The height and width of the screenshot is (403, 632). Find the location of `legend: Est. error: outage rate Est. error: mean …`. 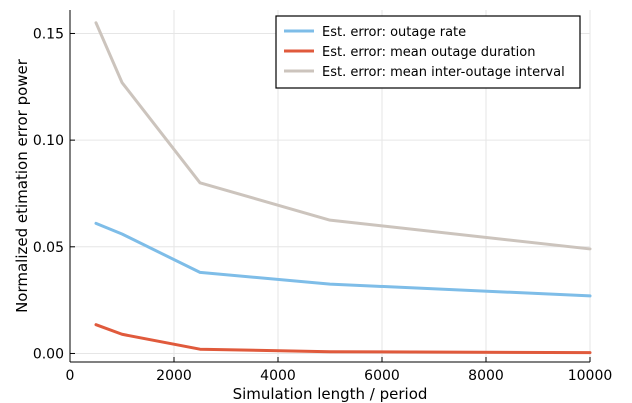

legend: Est. error: outage rate Est. error: mean … is located at coordinates (428, 52).